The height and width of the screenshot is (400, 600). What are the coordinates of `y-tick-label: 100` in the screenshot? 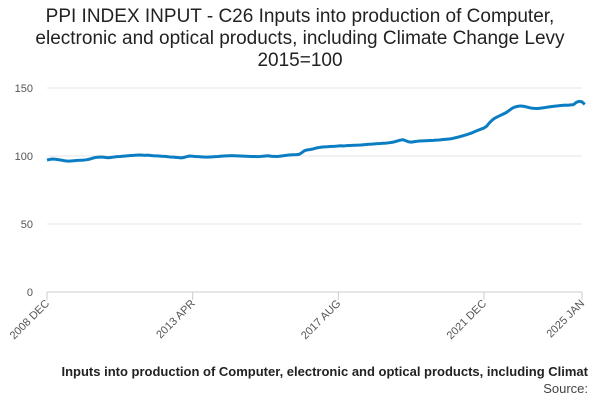 It's located at (24, 157).